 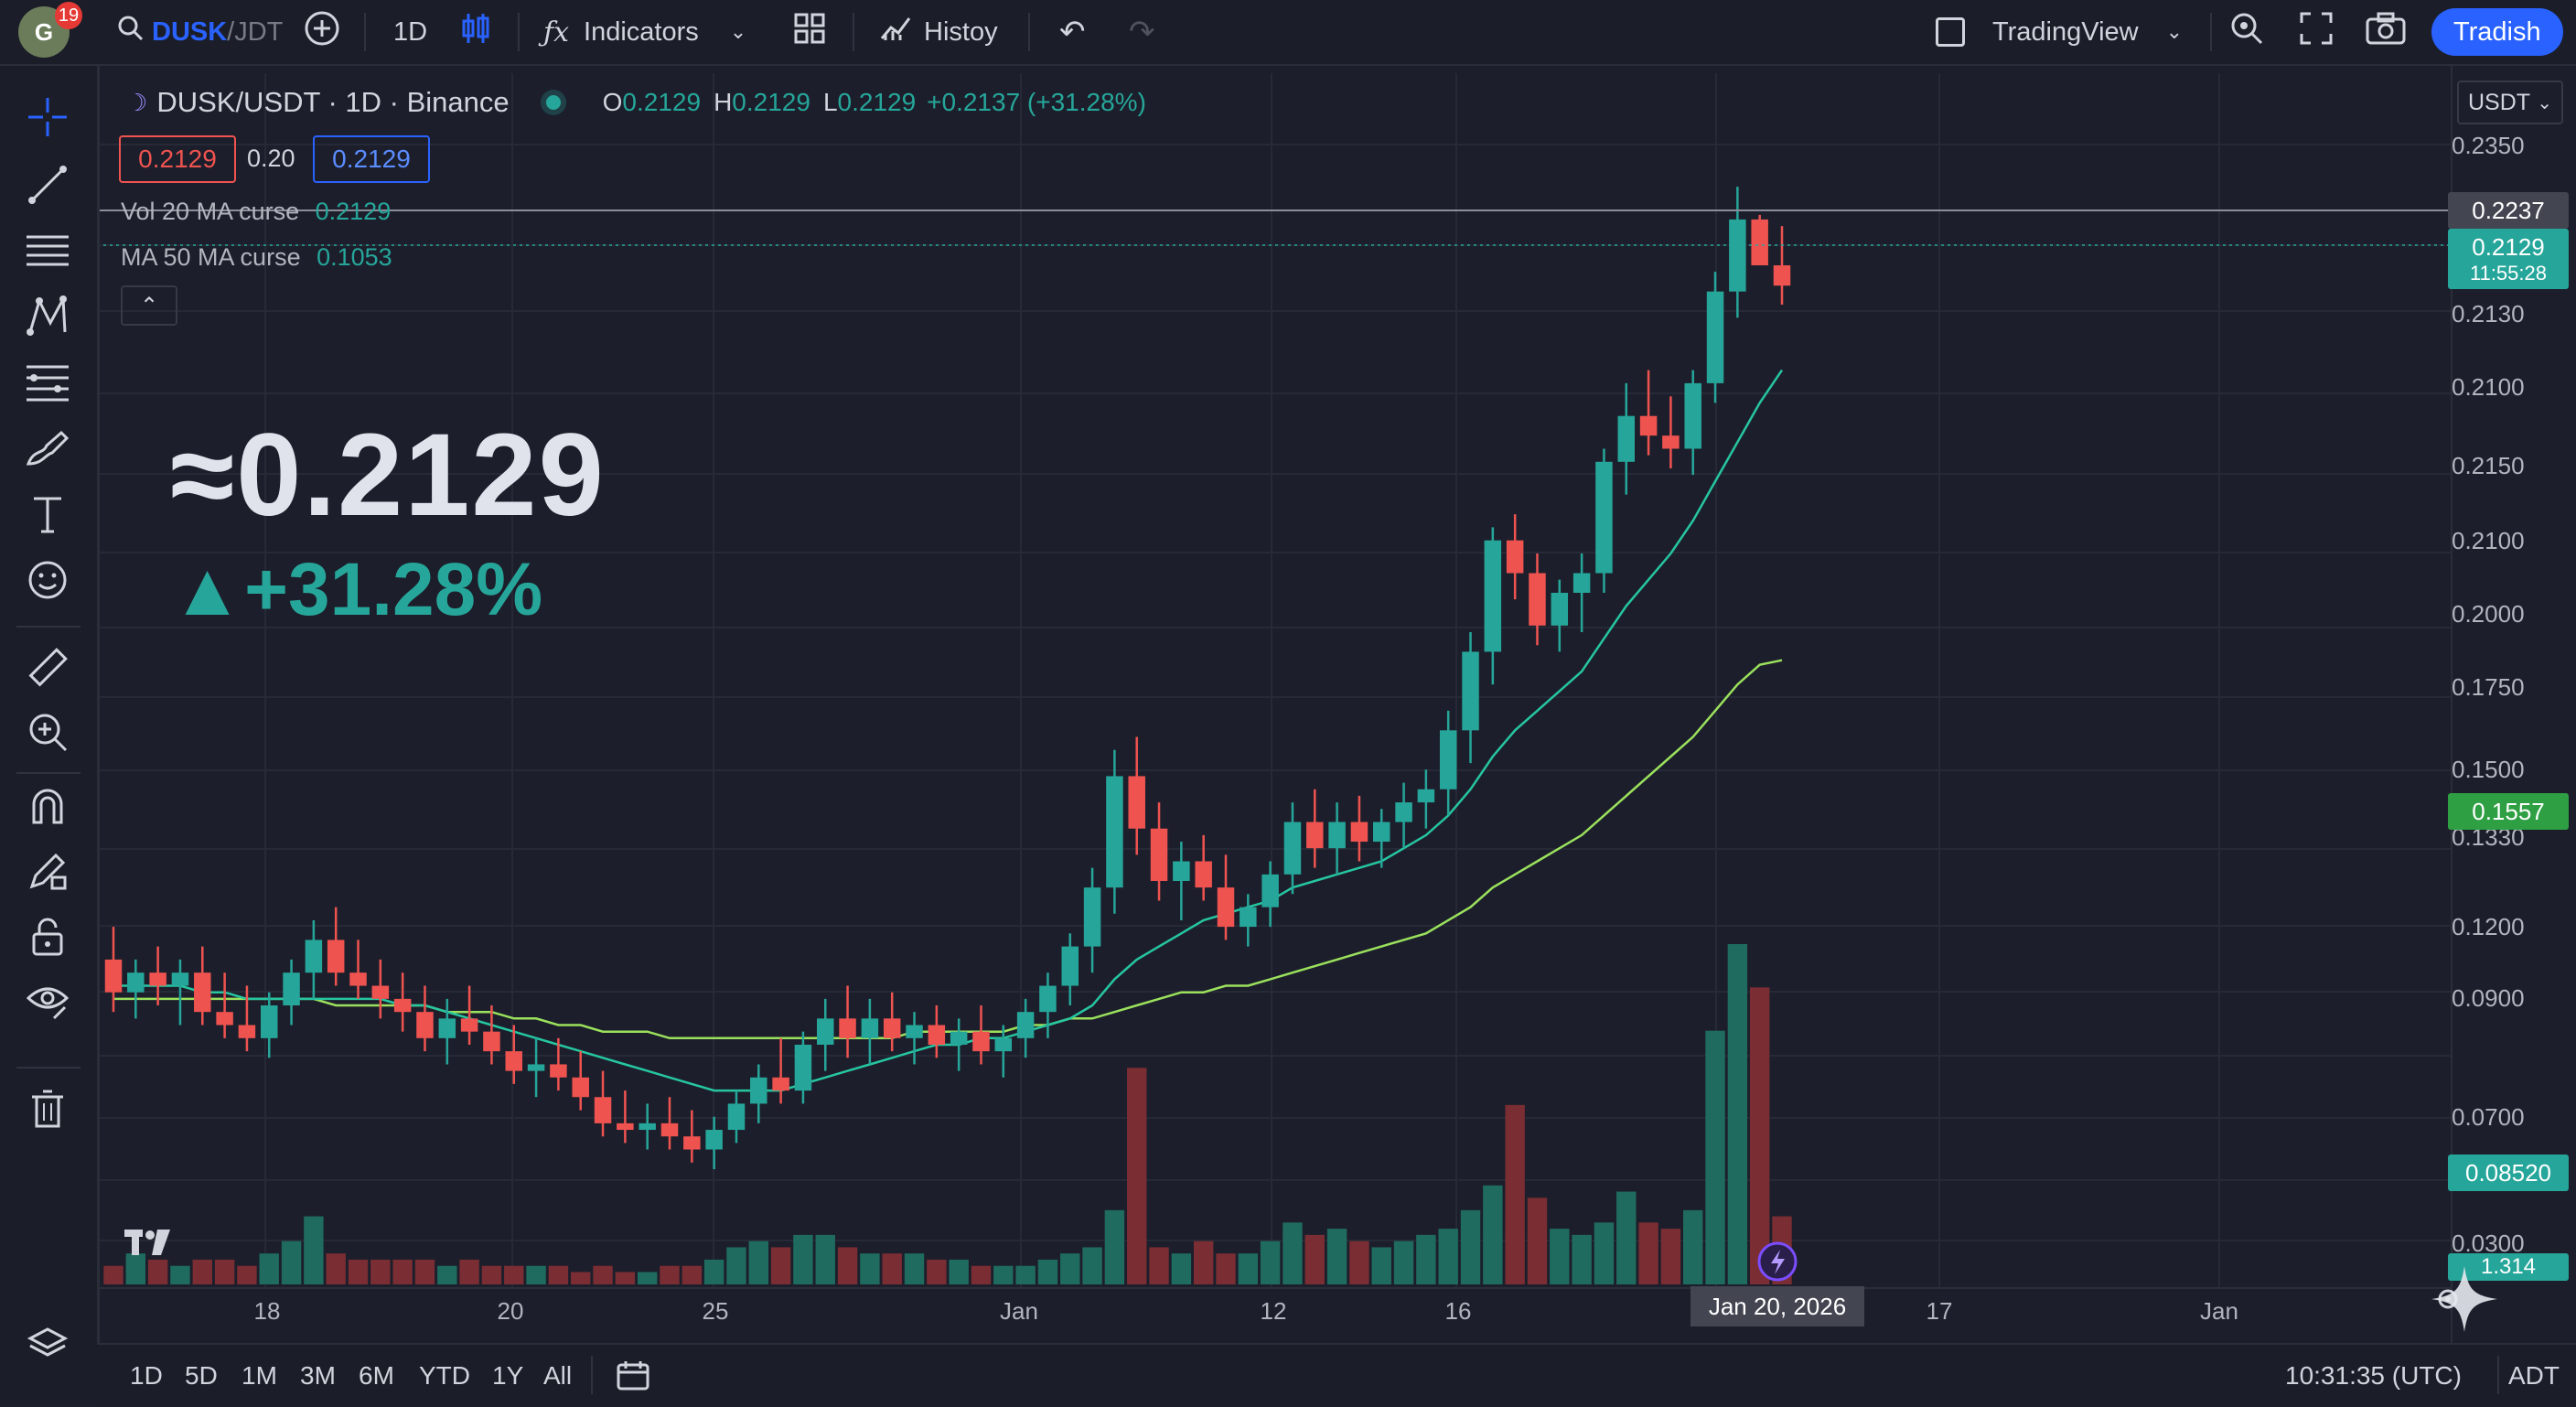 What do you see at coordinates (1951, 32) in the screenshot?
I see `layout-checkbox` at bounding box center [1951, 32].